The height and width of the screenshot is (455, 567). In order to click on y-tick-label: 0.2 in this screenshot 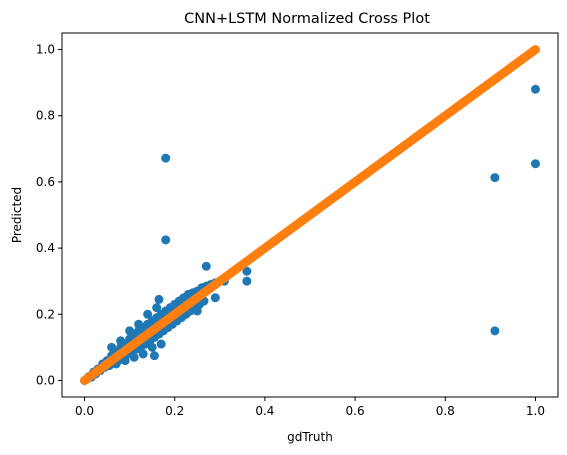, I will do `click(45, 314)`.